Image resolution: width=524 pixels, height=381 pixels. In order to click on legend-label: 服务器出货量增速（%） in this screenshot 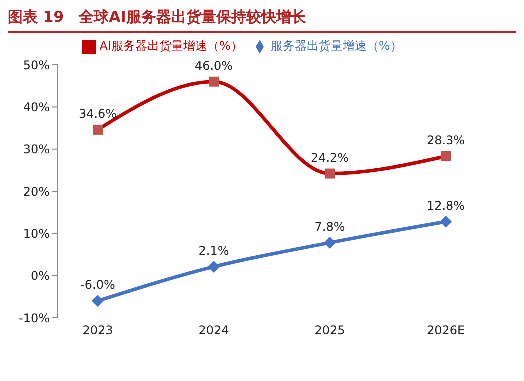, I will do `click(336, 46)`.